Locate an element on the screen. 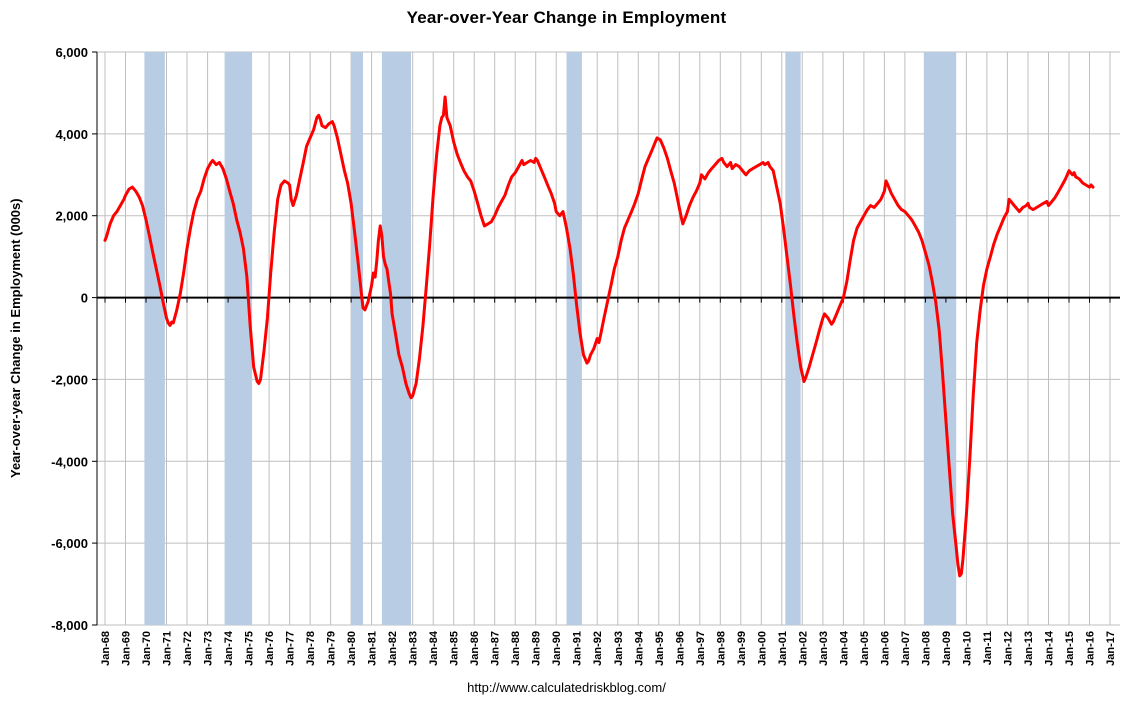  x-tick-label: Jan-11 is located at coordinates (988, 648).